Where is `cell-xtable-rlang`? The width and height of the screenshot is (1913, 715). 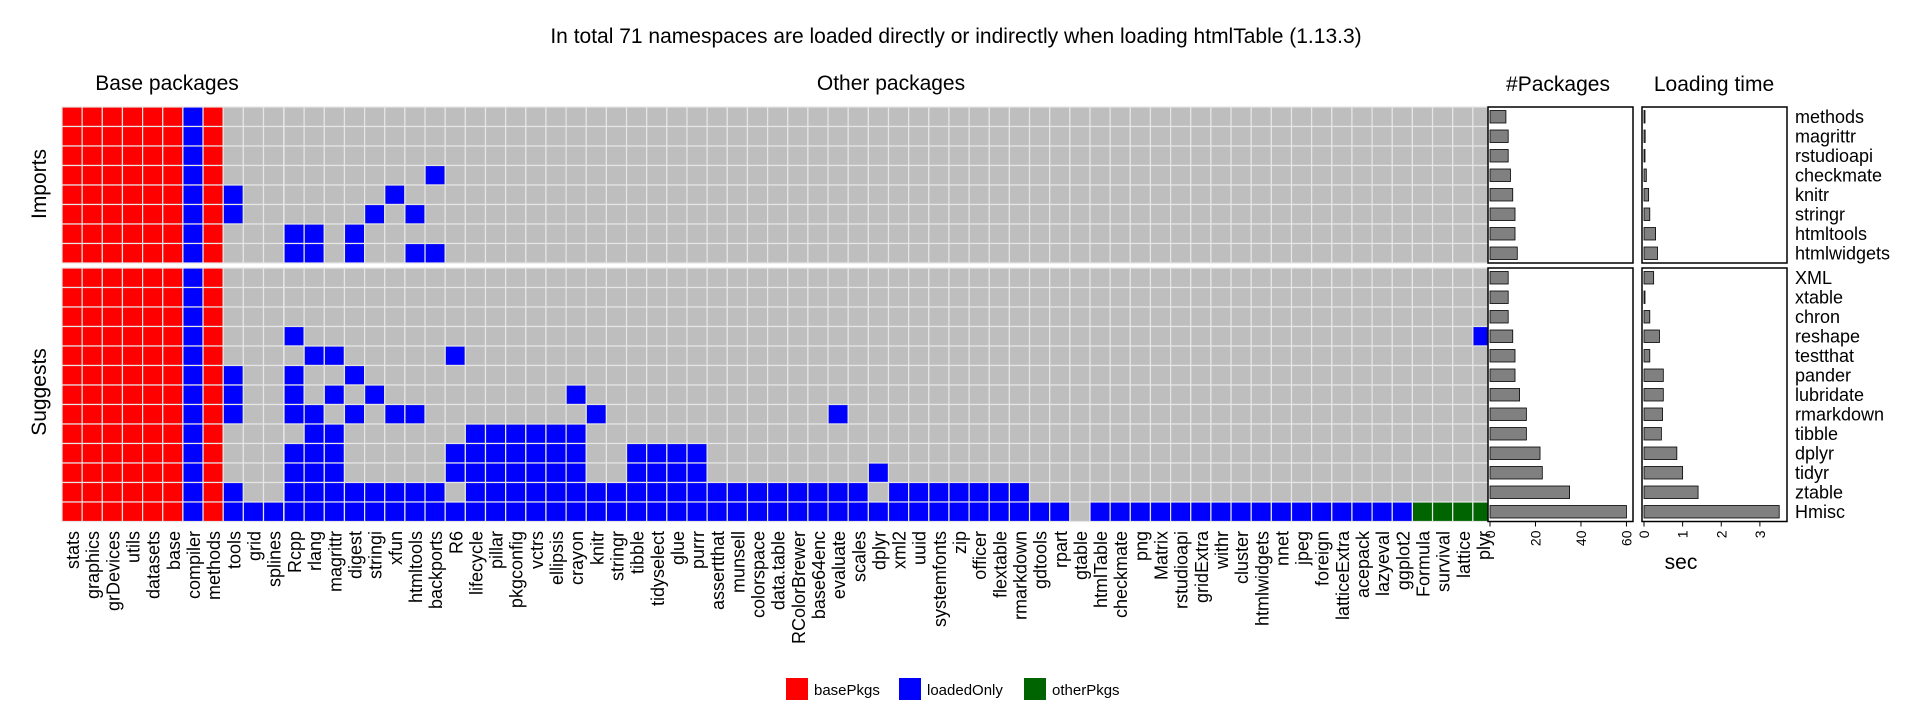
cell-xtable-rlang is located at coordinates (314, 297).